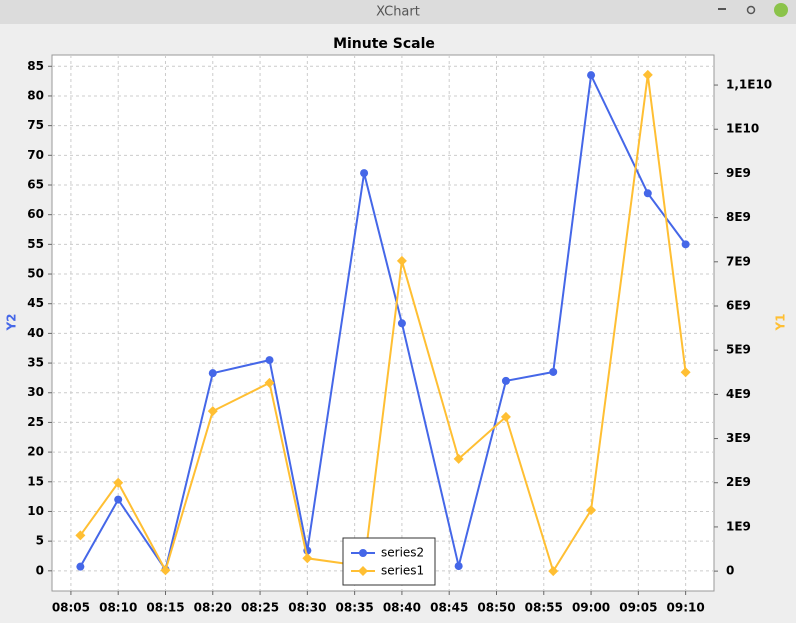 This screenshot has height=623, width=796. I want to click on x-tick-label: 08:35, so click(355, 608).